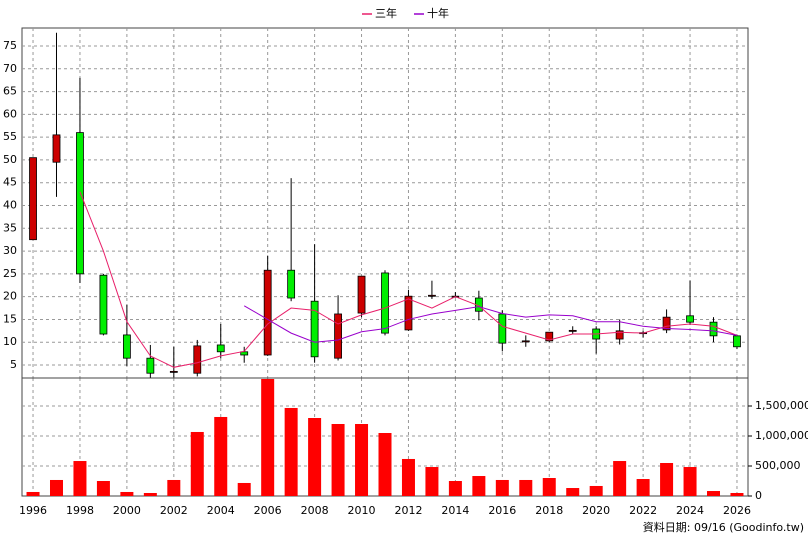  I want to click on x-tick-label: 2004, so click(221, 510).